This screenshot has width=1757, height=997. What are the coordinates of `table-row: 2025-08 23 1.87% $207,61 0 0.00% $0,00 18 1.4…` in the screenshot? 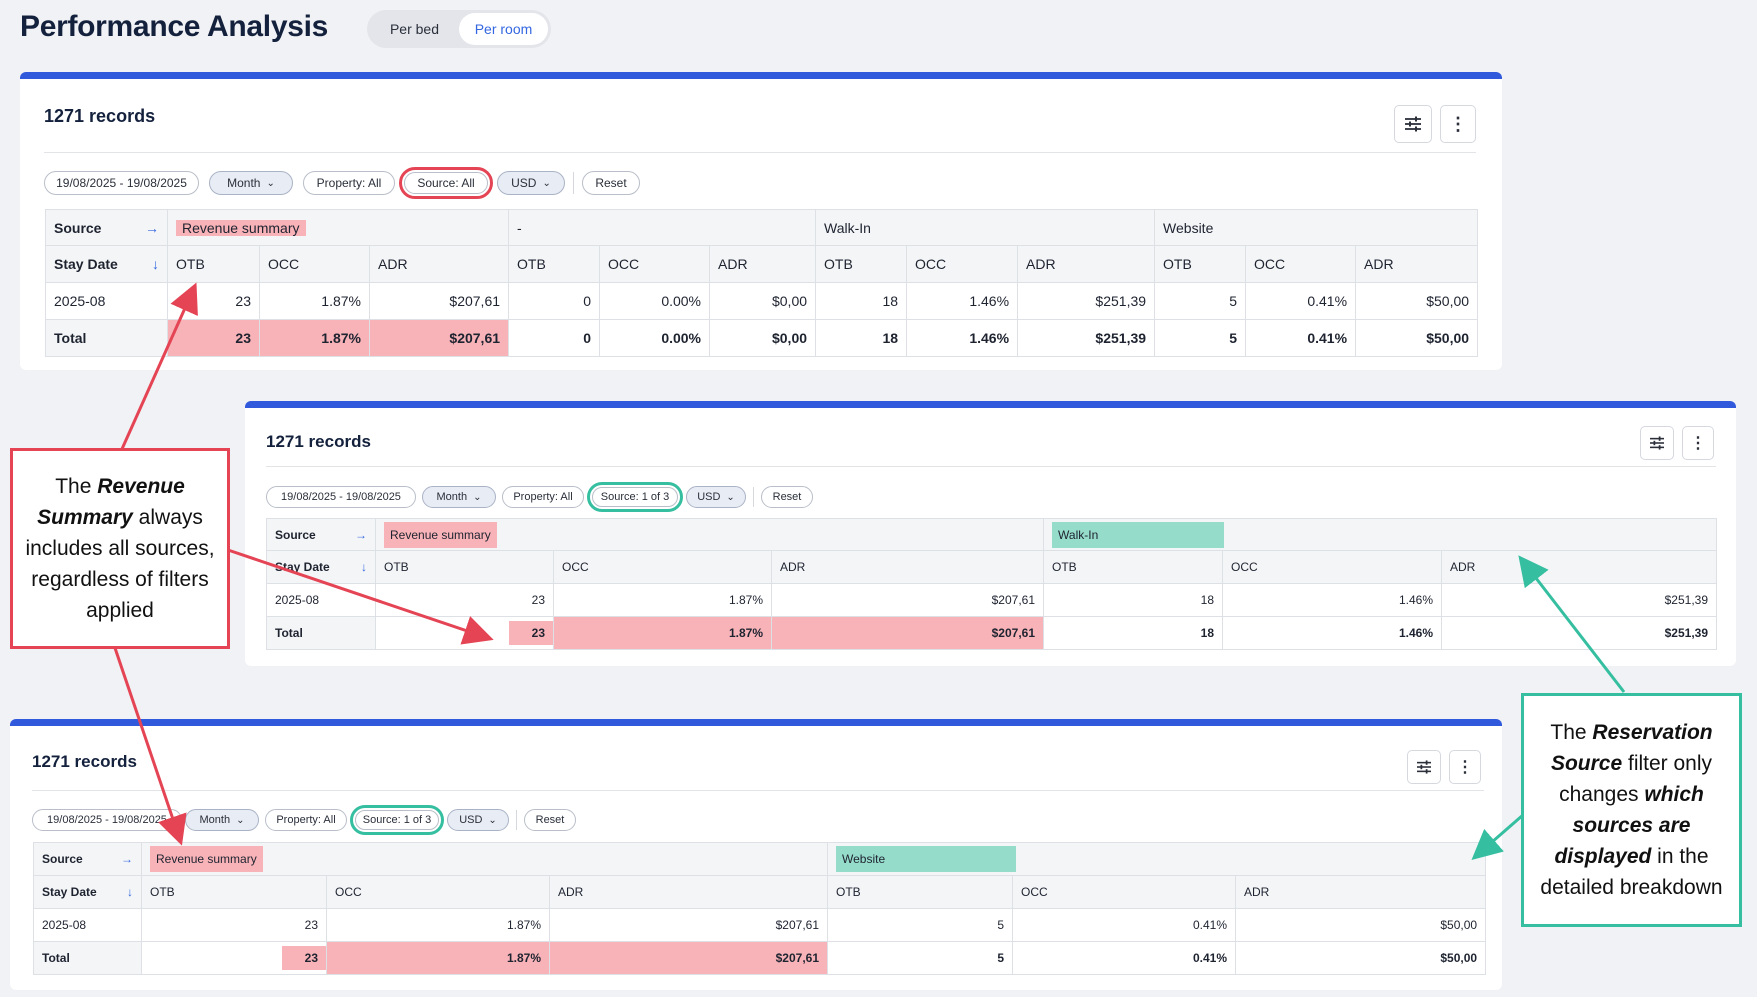 It's located at (762, 301).